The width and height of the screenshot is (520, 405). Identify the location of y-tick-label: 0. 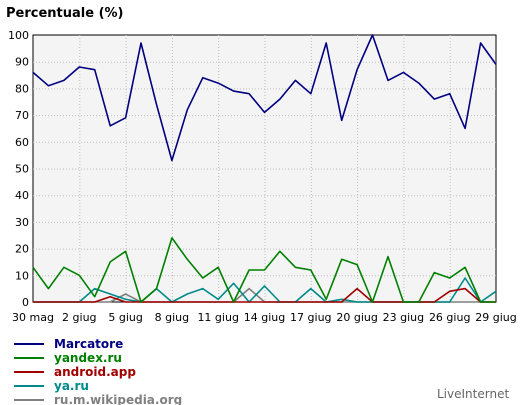
(25, 302).